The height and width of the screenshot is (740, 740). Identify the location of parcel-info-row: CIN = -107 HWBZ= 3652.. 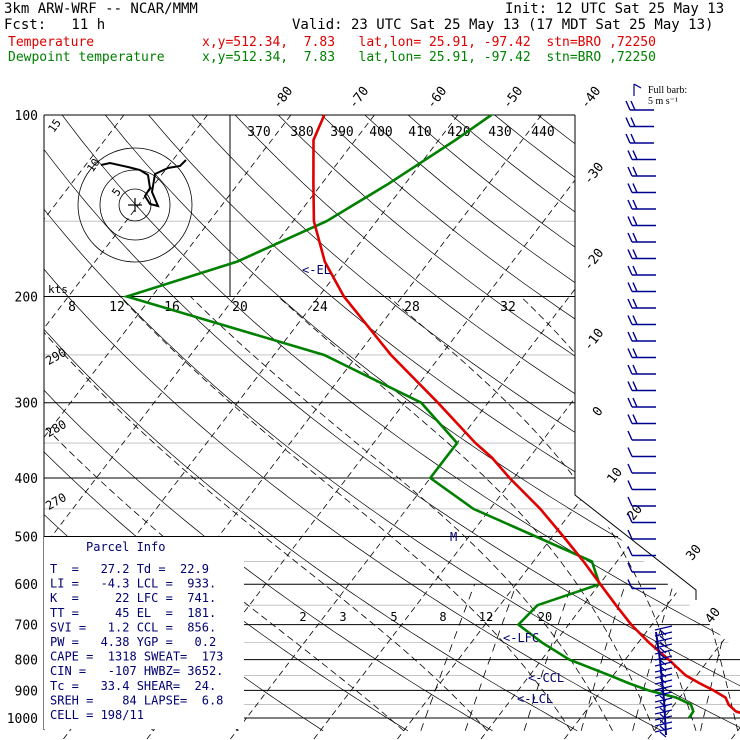
(136, 671).